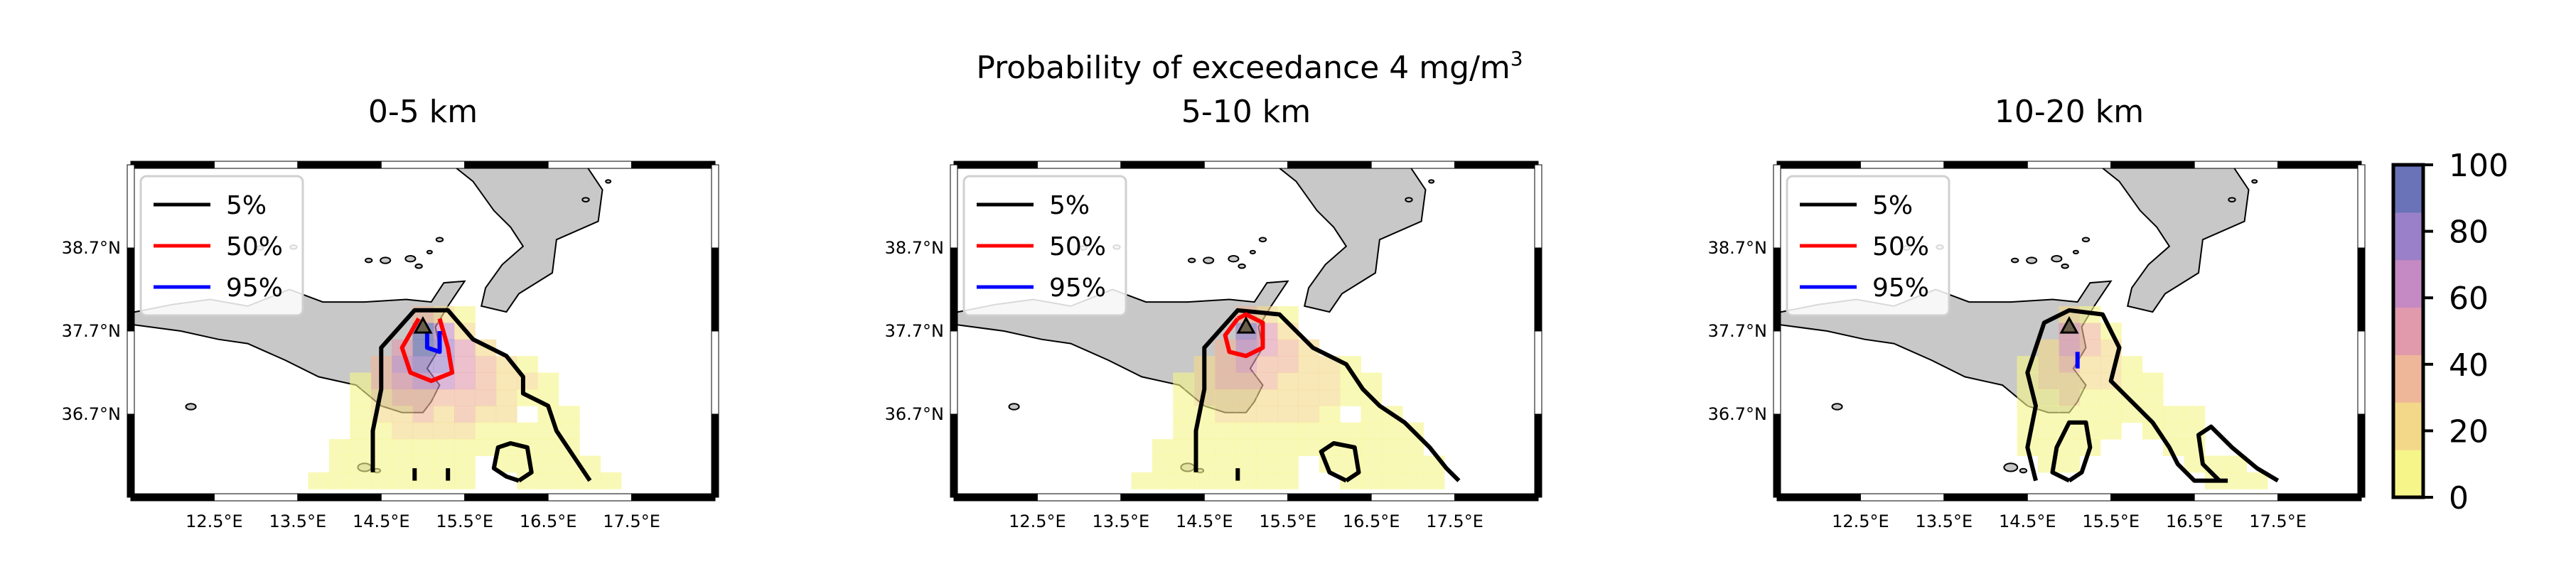 Image resolution: width=2576 pixels, height=574 pixels. Describe the element at coordinates (214, 521) in the screenshot. I see `x-tick-label: 12.5°E` at that location.